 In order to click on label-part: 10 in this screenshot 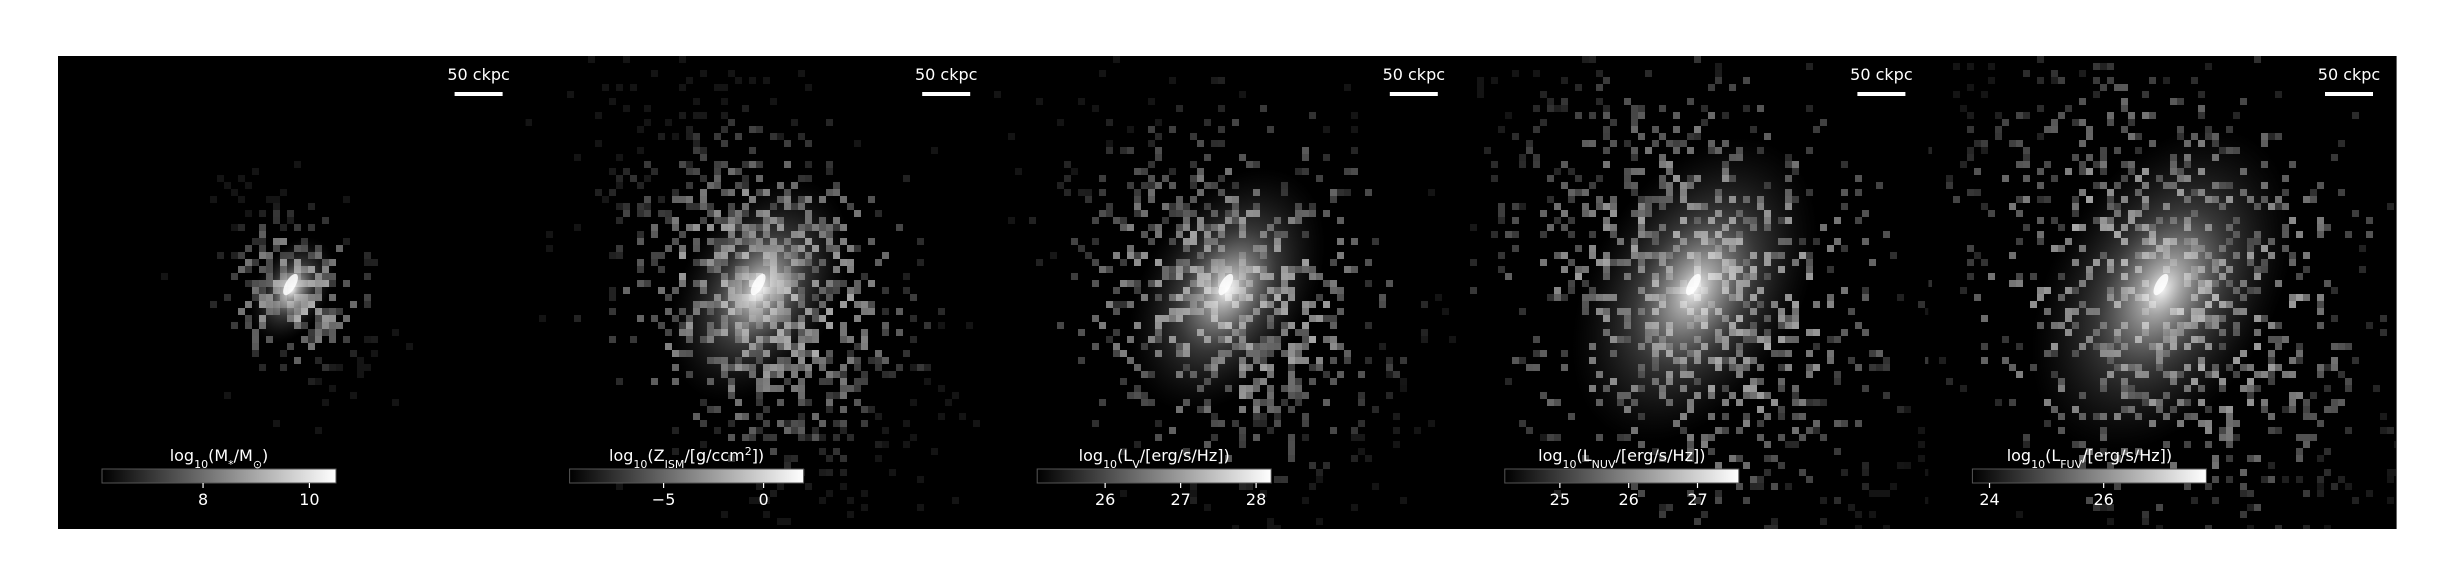, I will do `click(1110, 464)`.